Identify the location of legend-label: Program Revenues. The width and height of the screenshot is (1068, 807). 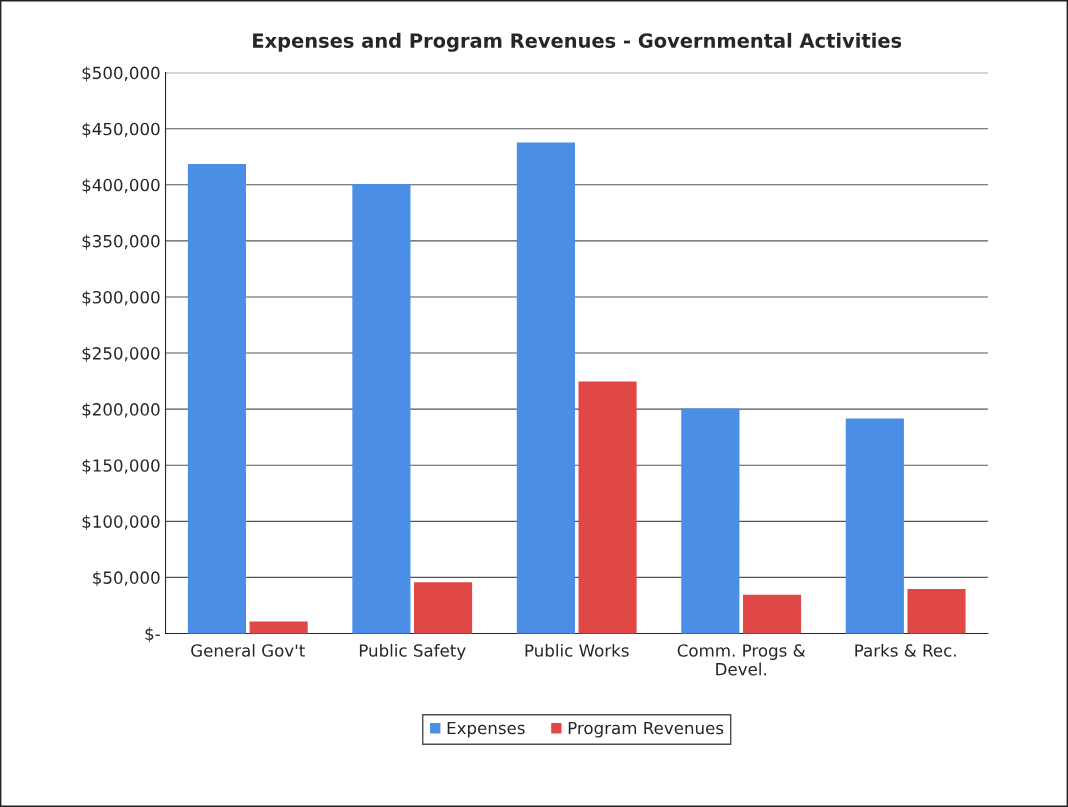
(646, 729).